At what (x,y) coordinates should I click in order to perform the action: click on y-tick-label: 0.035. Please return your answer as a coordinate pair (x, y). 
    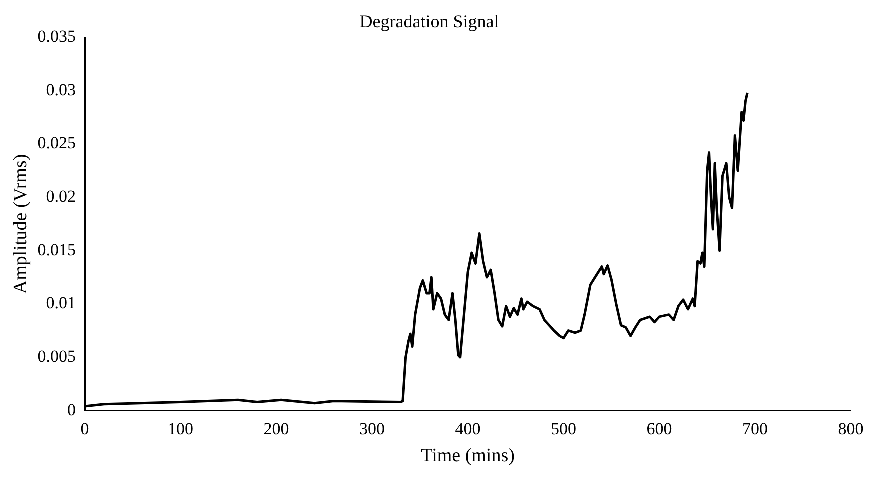
    Looking at the image, I should click on (57, 36).